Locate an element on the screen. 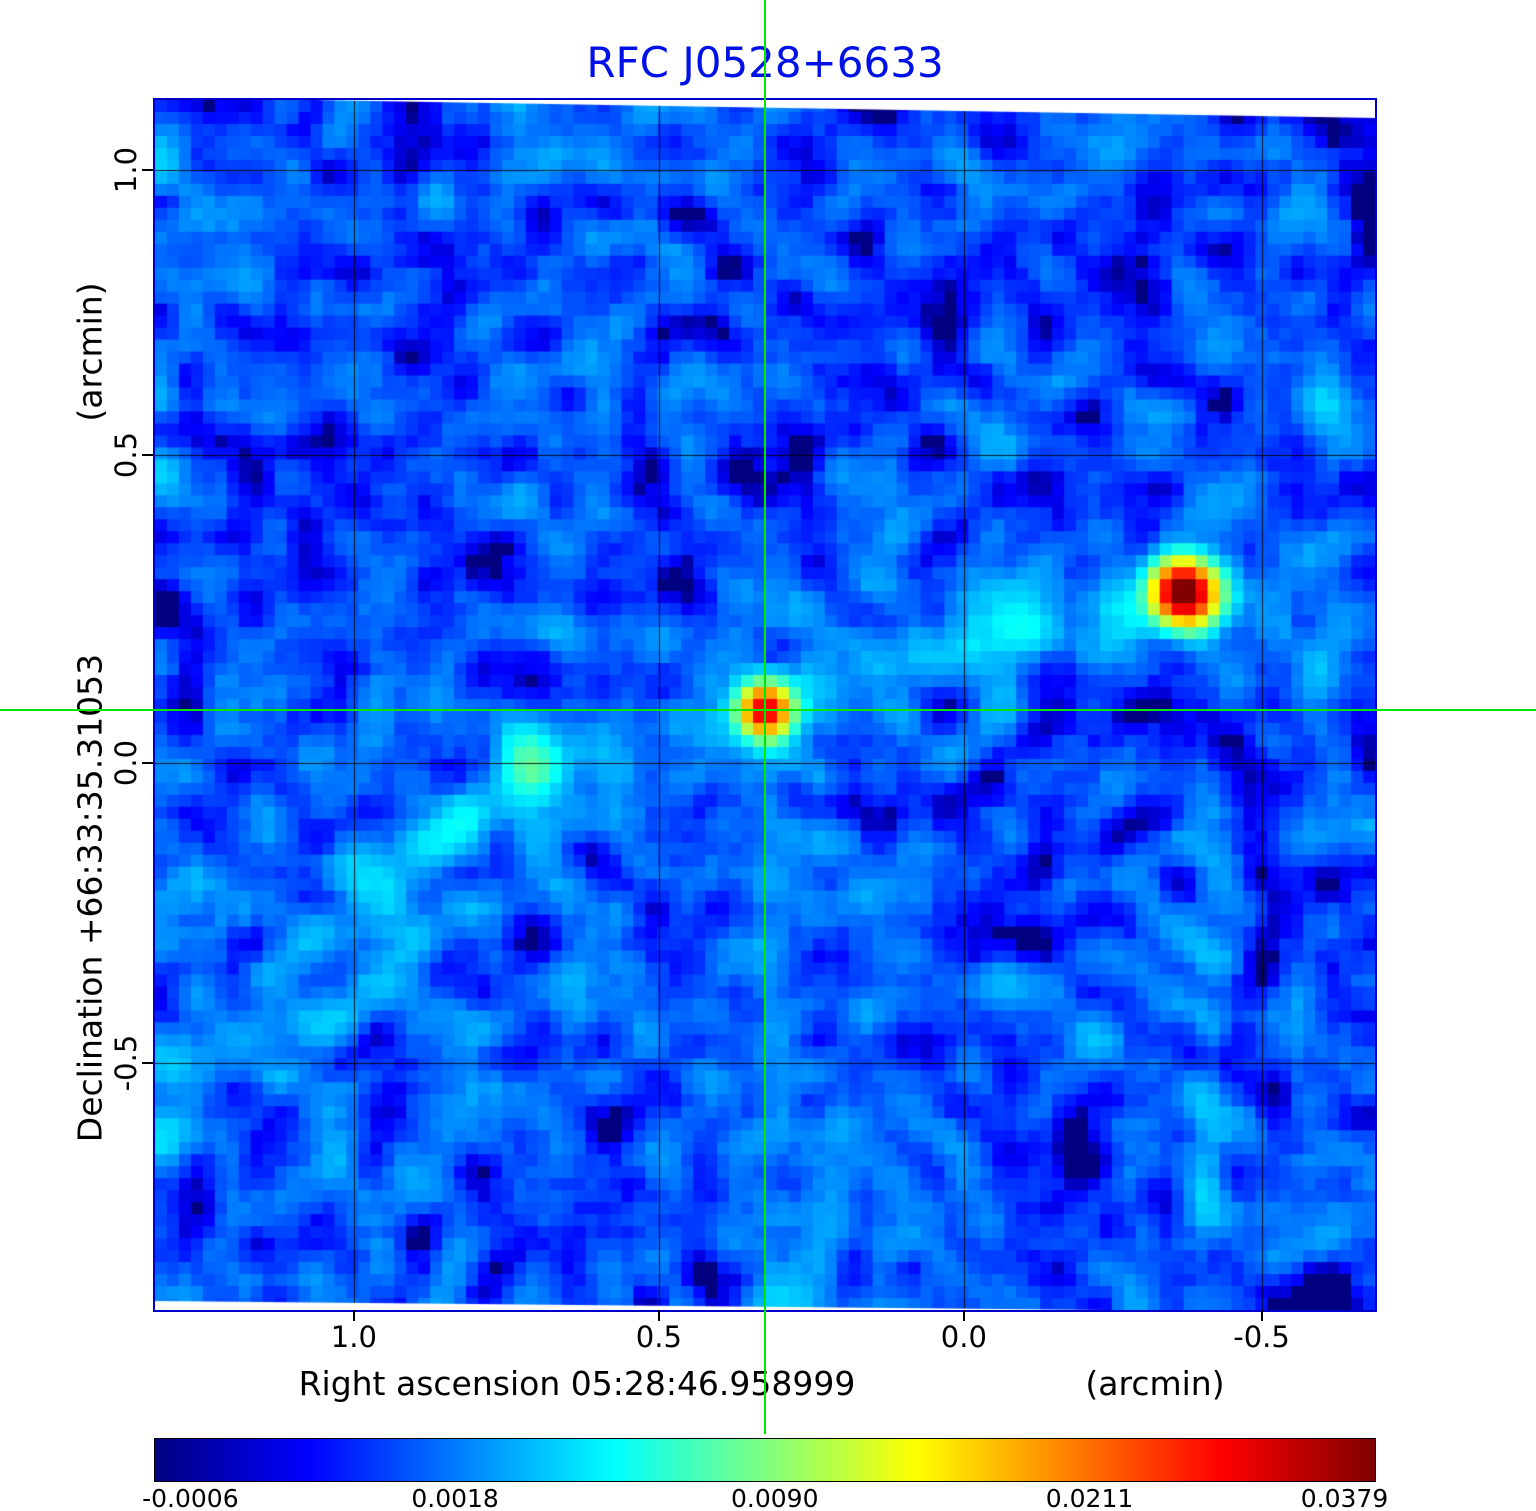 This screenshot has width=1536, height=1511. crosshair-horizontal-line is located at coordinates (768, 709).